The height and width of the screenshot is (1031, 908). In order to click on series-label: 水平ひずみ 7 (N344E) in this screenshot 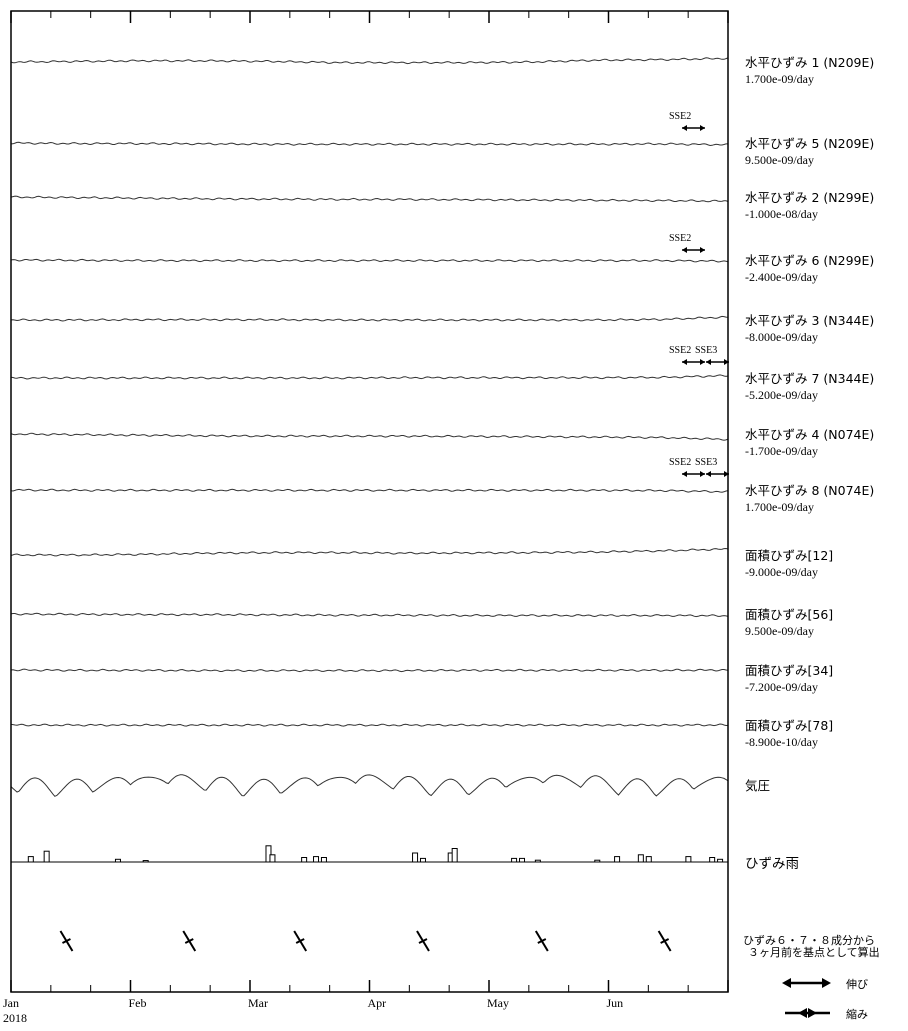, I will do `click(809, 378)`.